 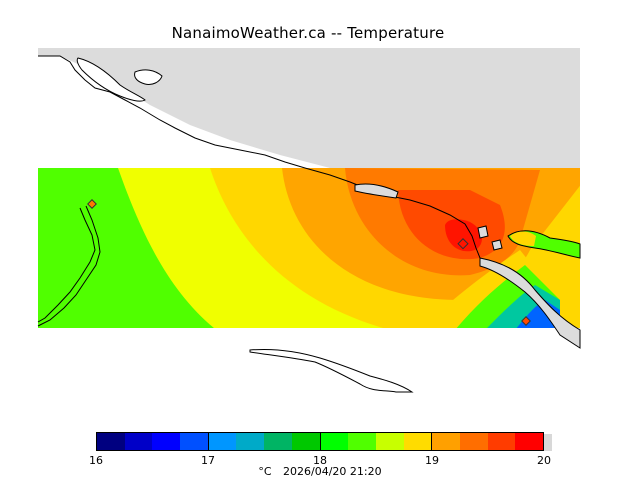 I want to click on timestamp: 2026/04/20 21:20, so click(x=332, y=471).